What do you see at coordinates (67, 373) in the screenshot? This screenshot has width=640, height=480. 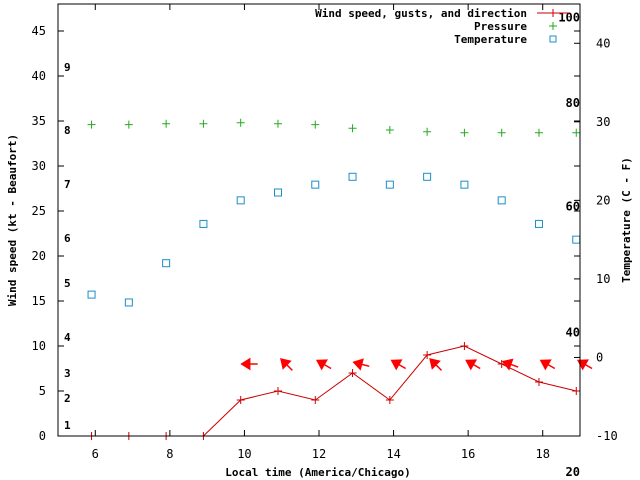 I see `beaufort-label: 3` at bounding box center [67, 373].